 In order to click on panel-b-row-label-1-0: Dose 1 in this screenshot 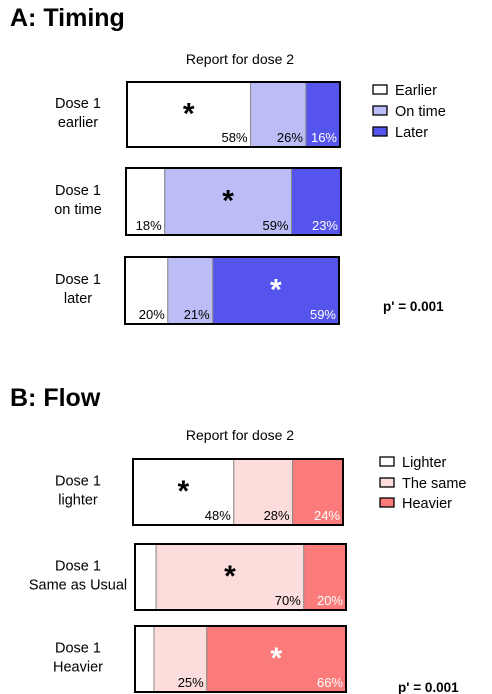, I will do `click(78, 567)`.